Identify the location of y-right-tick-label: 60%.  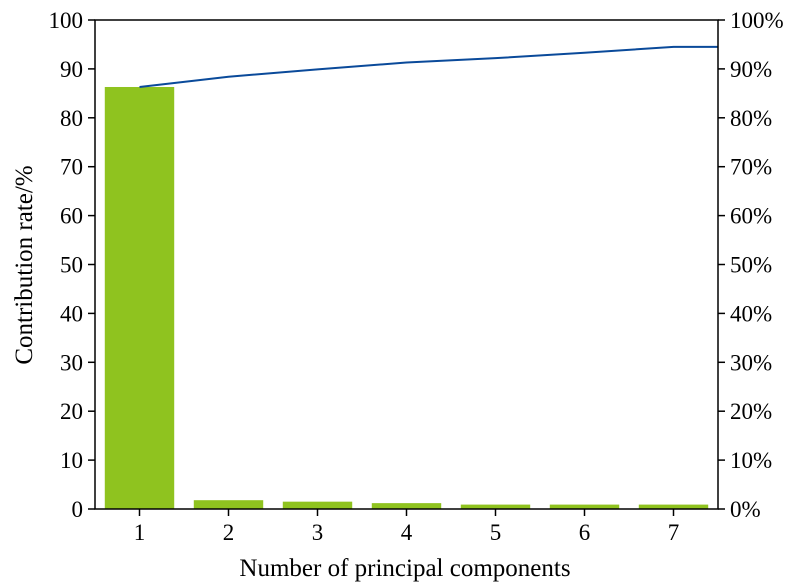
(751, 216).